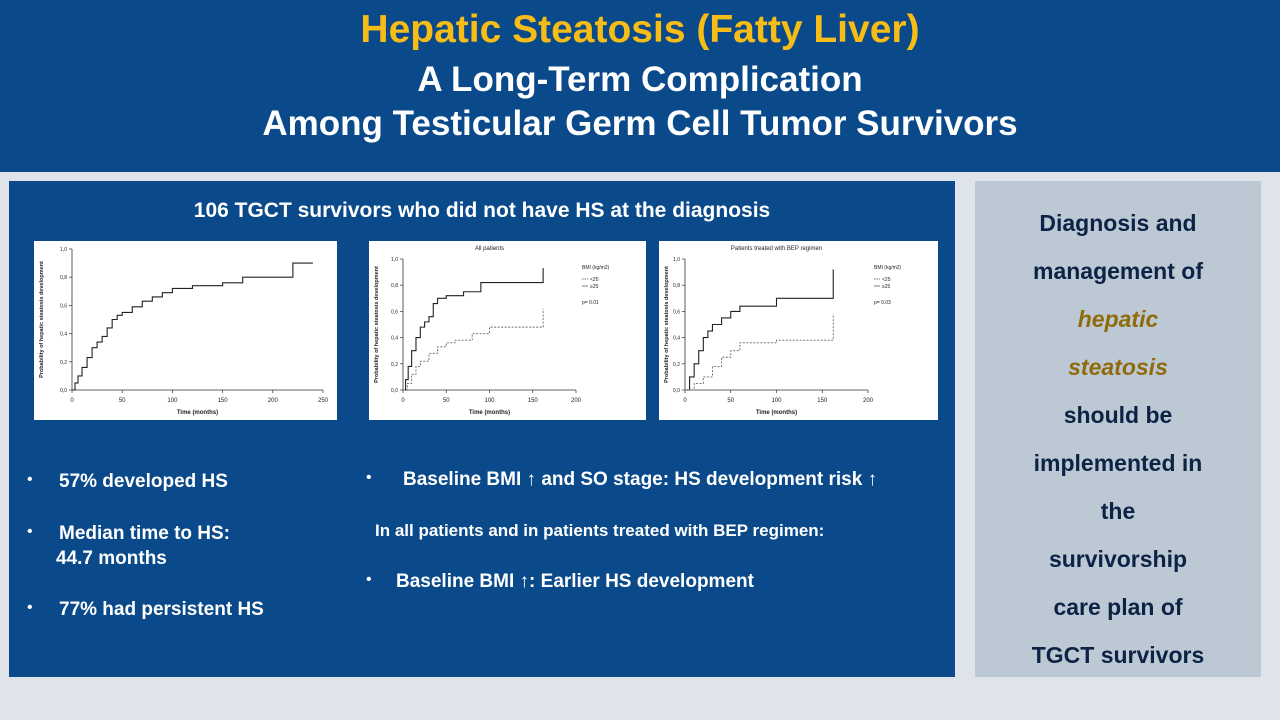 The height and width of the screenshot is (720, 1280). I want to click on chart-title: Patients treated with BEP regimen, so click(776, 249).